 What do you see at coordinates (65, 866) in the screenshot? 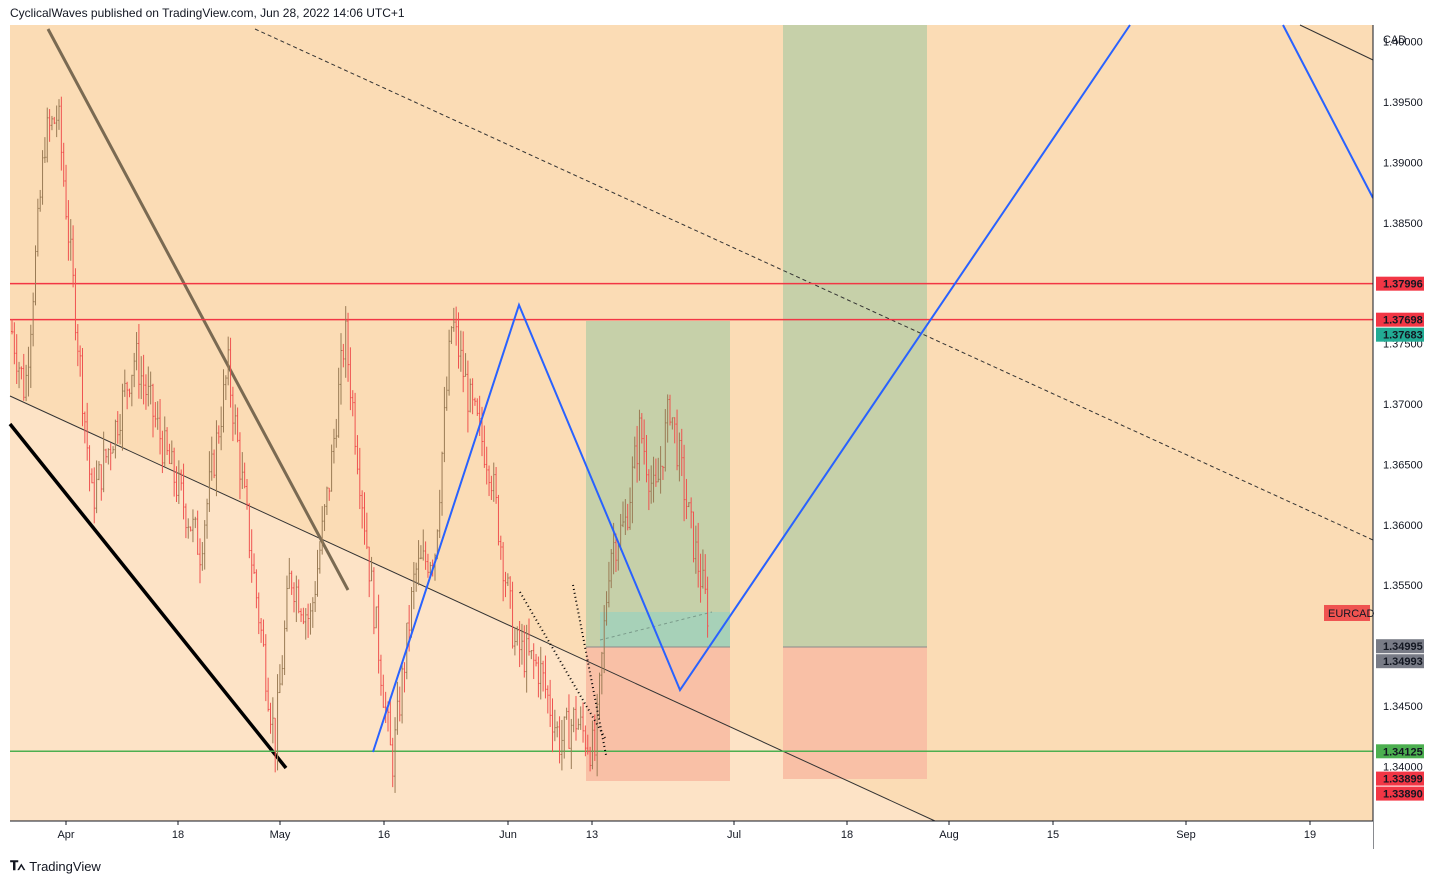
I see `brand-name: TradingView` at bounding box center [65, 866].